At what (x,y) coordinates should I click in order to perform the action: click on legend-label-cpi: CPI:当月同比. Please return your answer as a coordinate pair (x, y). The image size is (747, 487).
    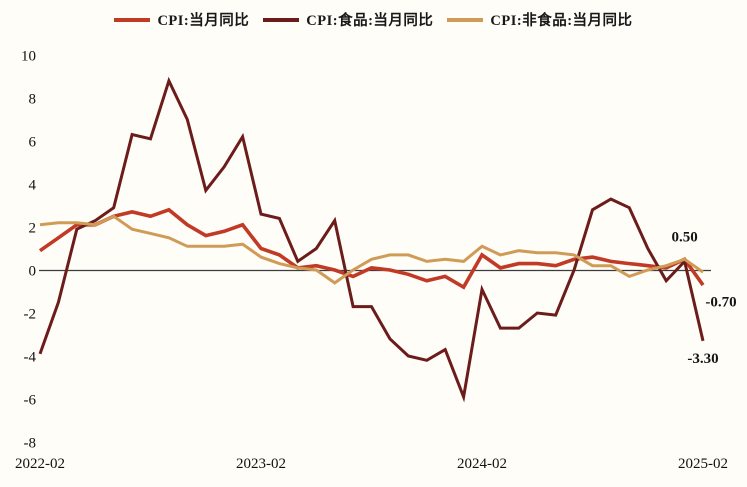
    Looking at the image, I should click on (203, 21).